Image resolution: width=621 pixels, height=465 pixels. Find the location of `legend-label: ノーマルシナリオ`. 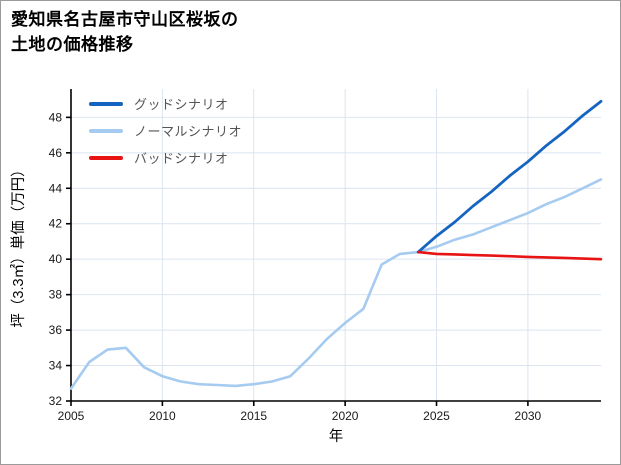

legend-label: ノーマルシナリオ is located at coordinates (188, 131).